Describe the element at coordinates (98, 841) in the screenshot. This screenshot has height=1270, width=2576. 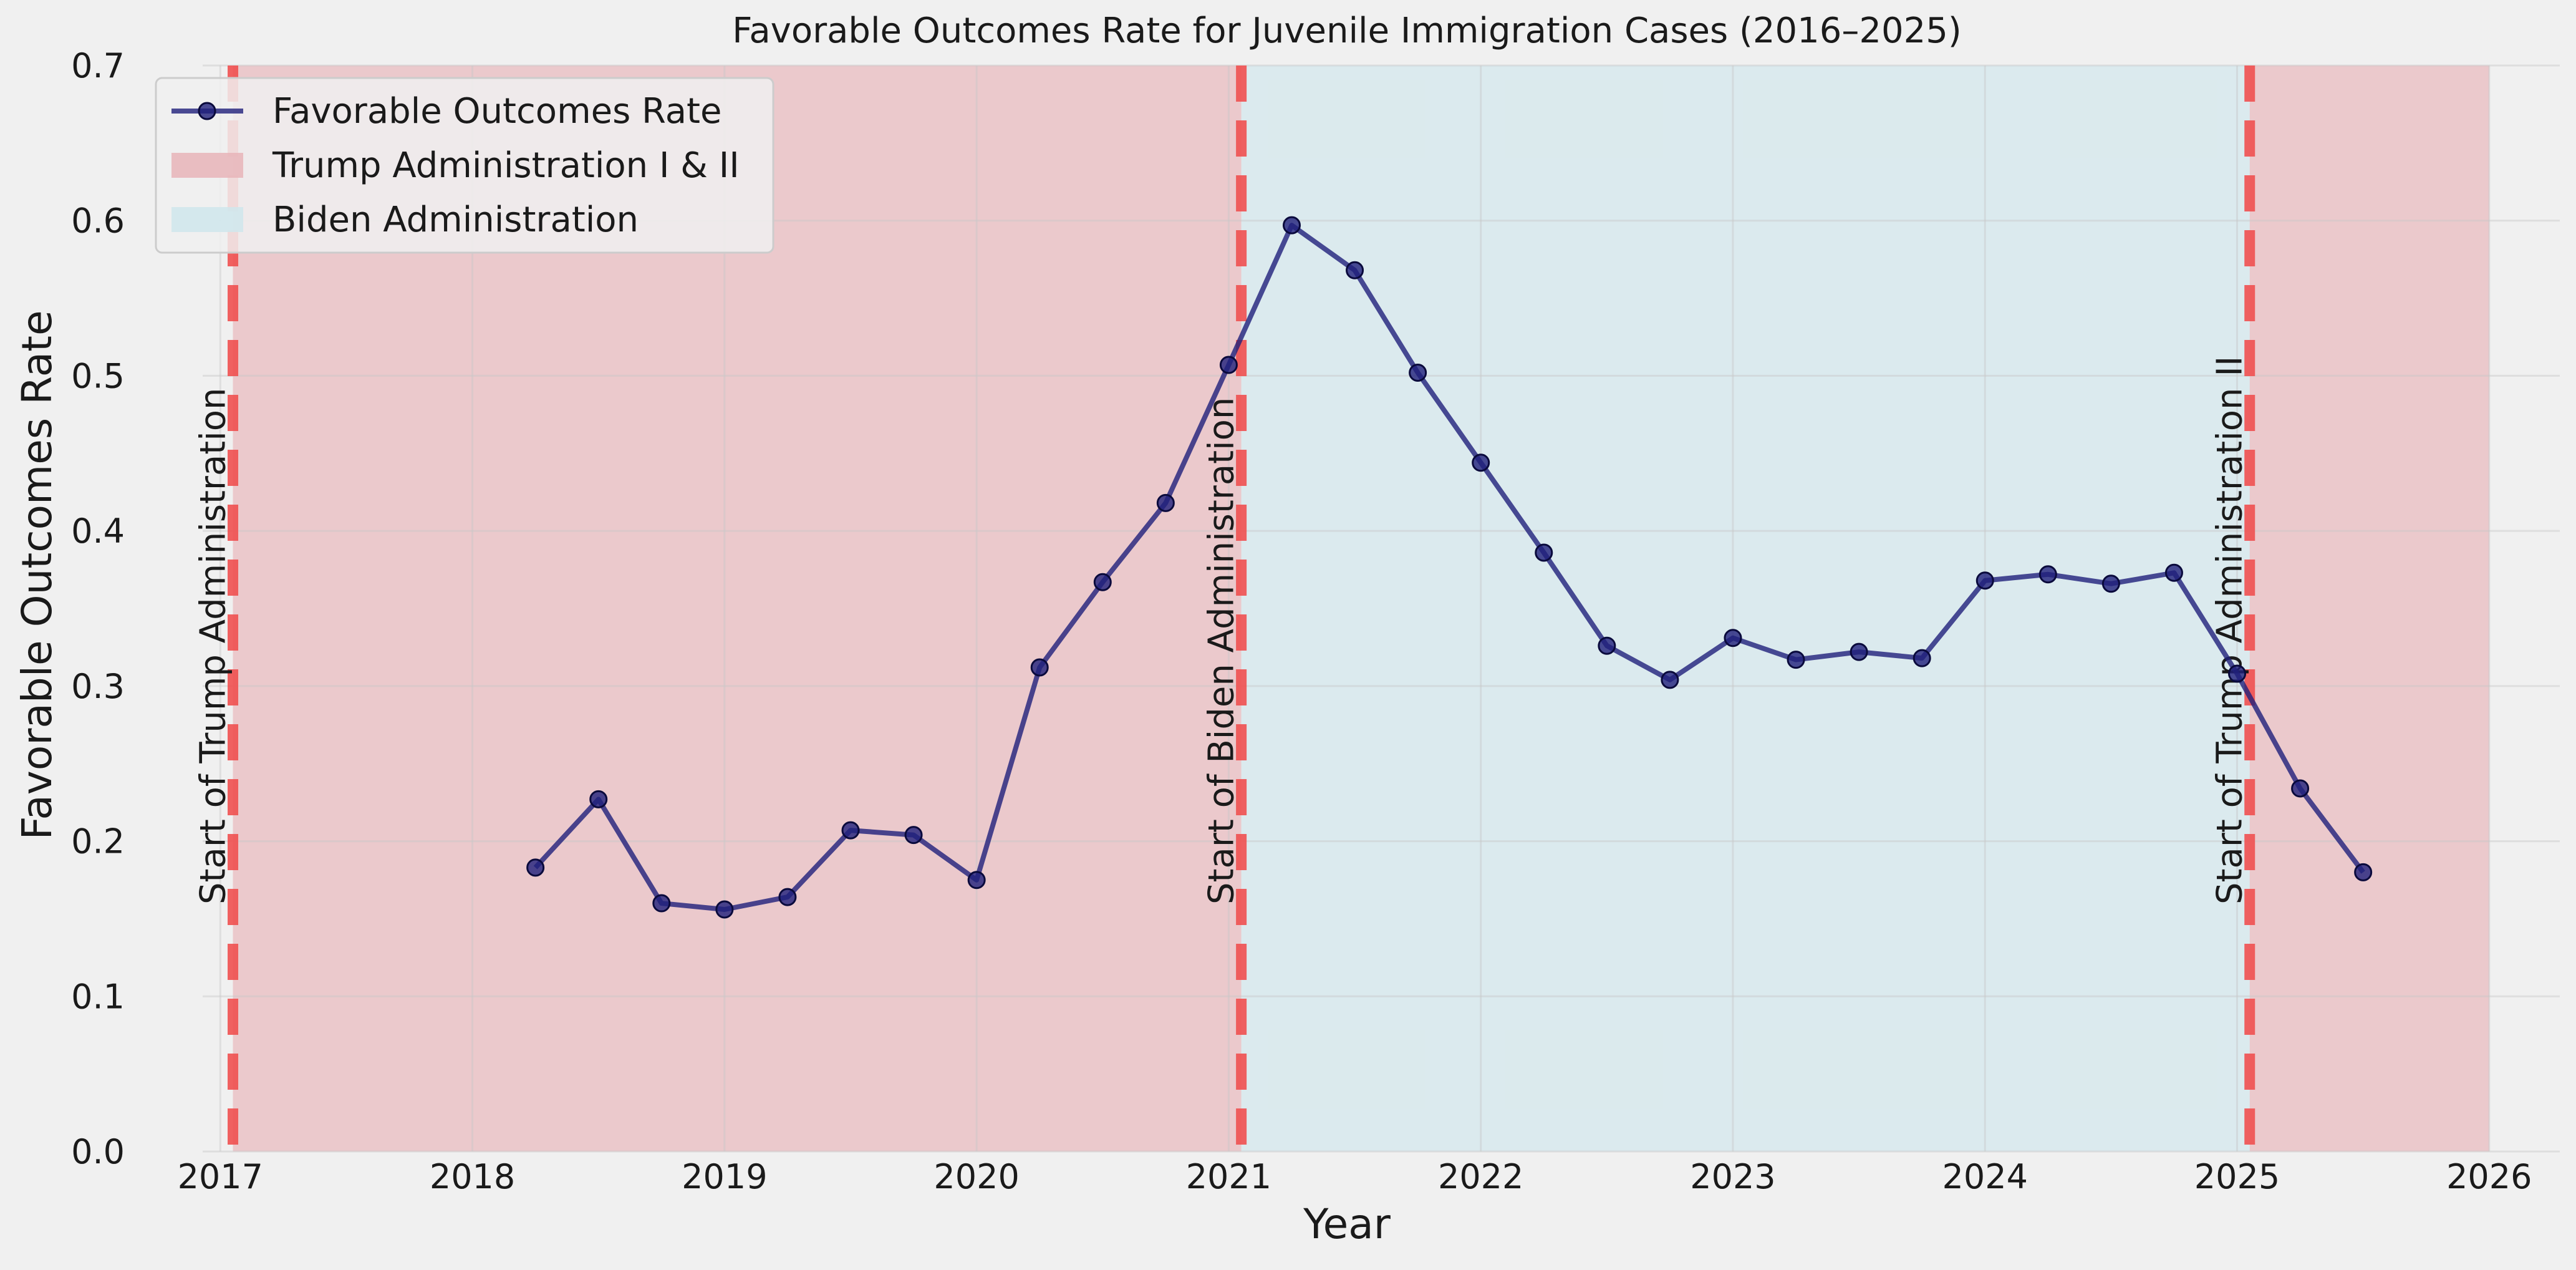
I see `y-tick-label: 0.2` at that location.